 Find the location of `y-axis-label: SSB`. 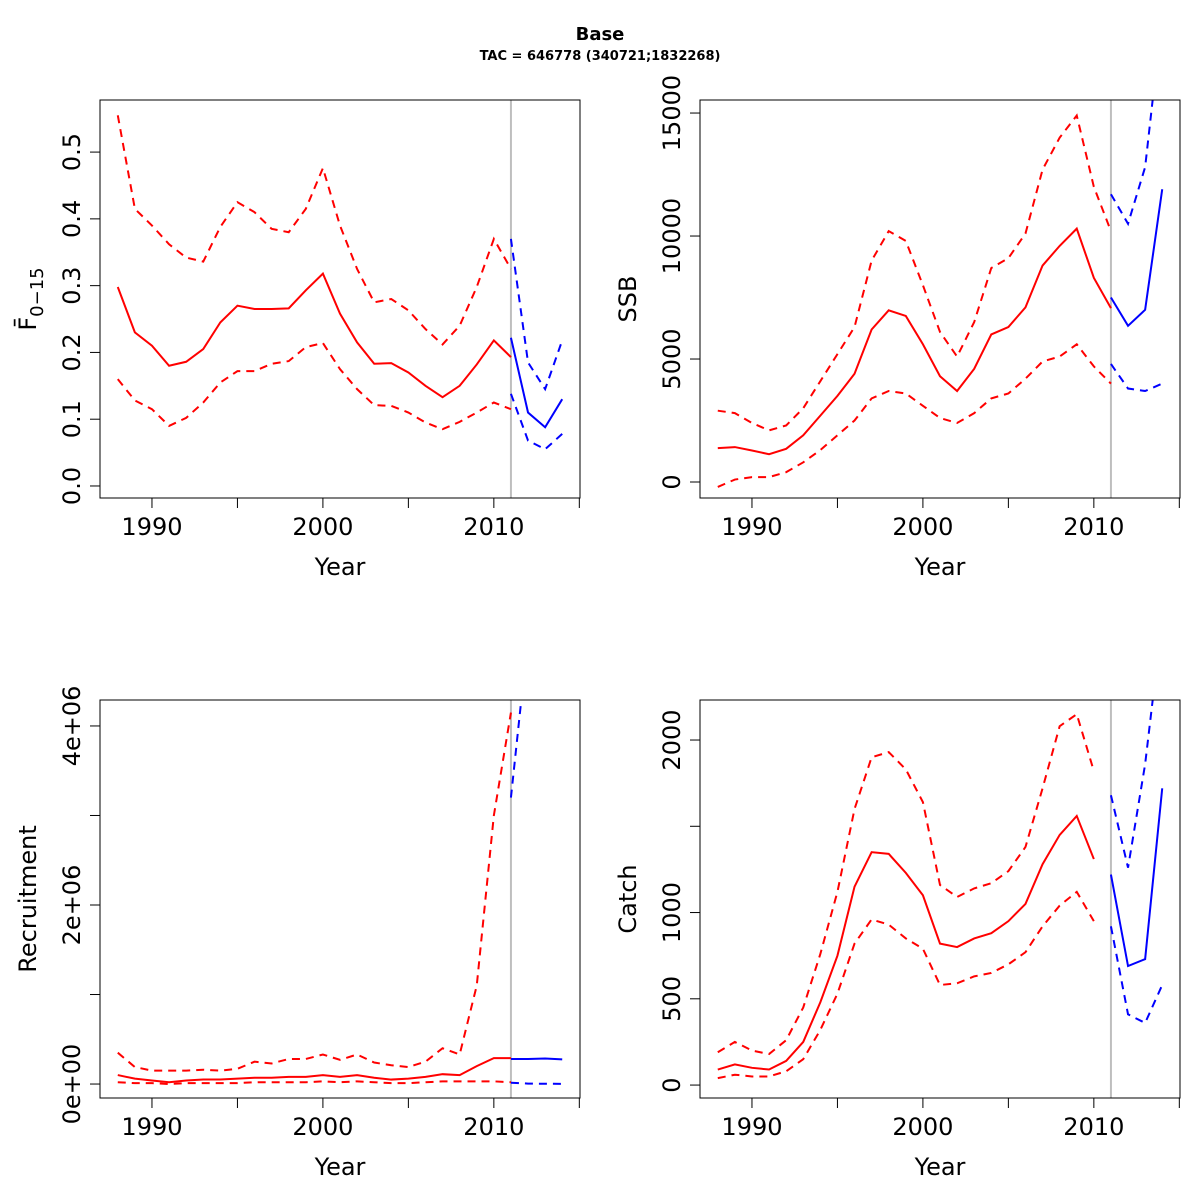

y-axis-label: SSB is located at coordinates (628, 299).